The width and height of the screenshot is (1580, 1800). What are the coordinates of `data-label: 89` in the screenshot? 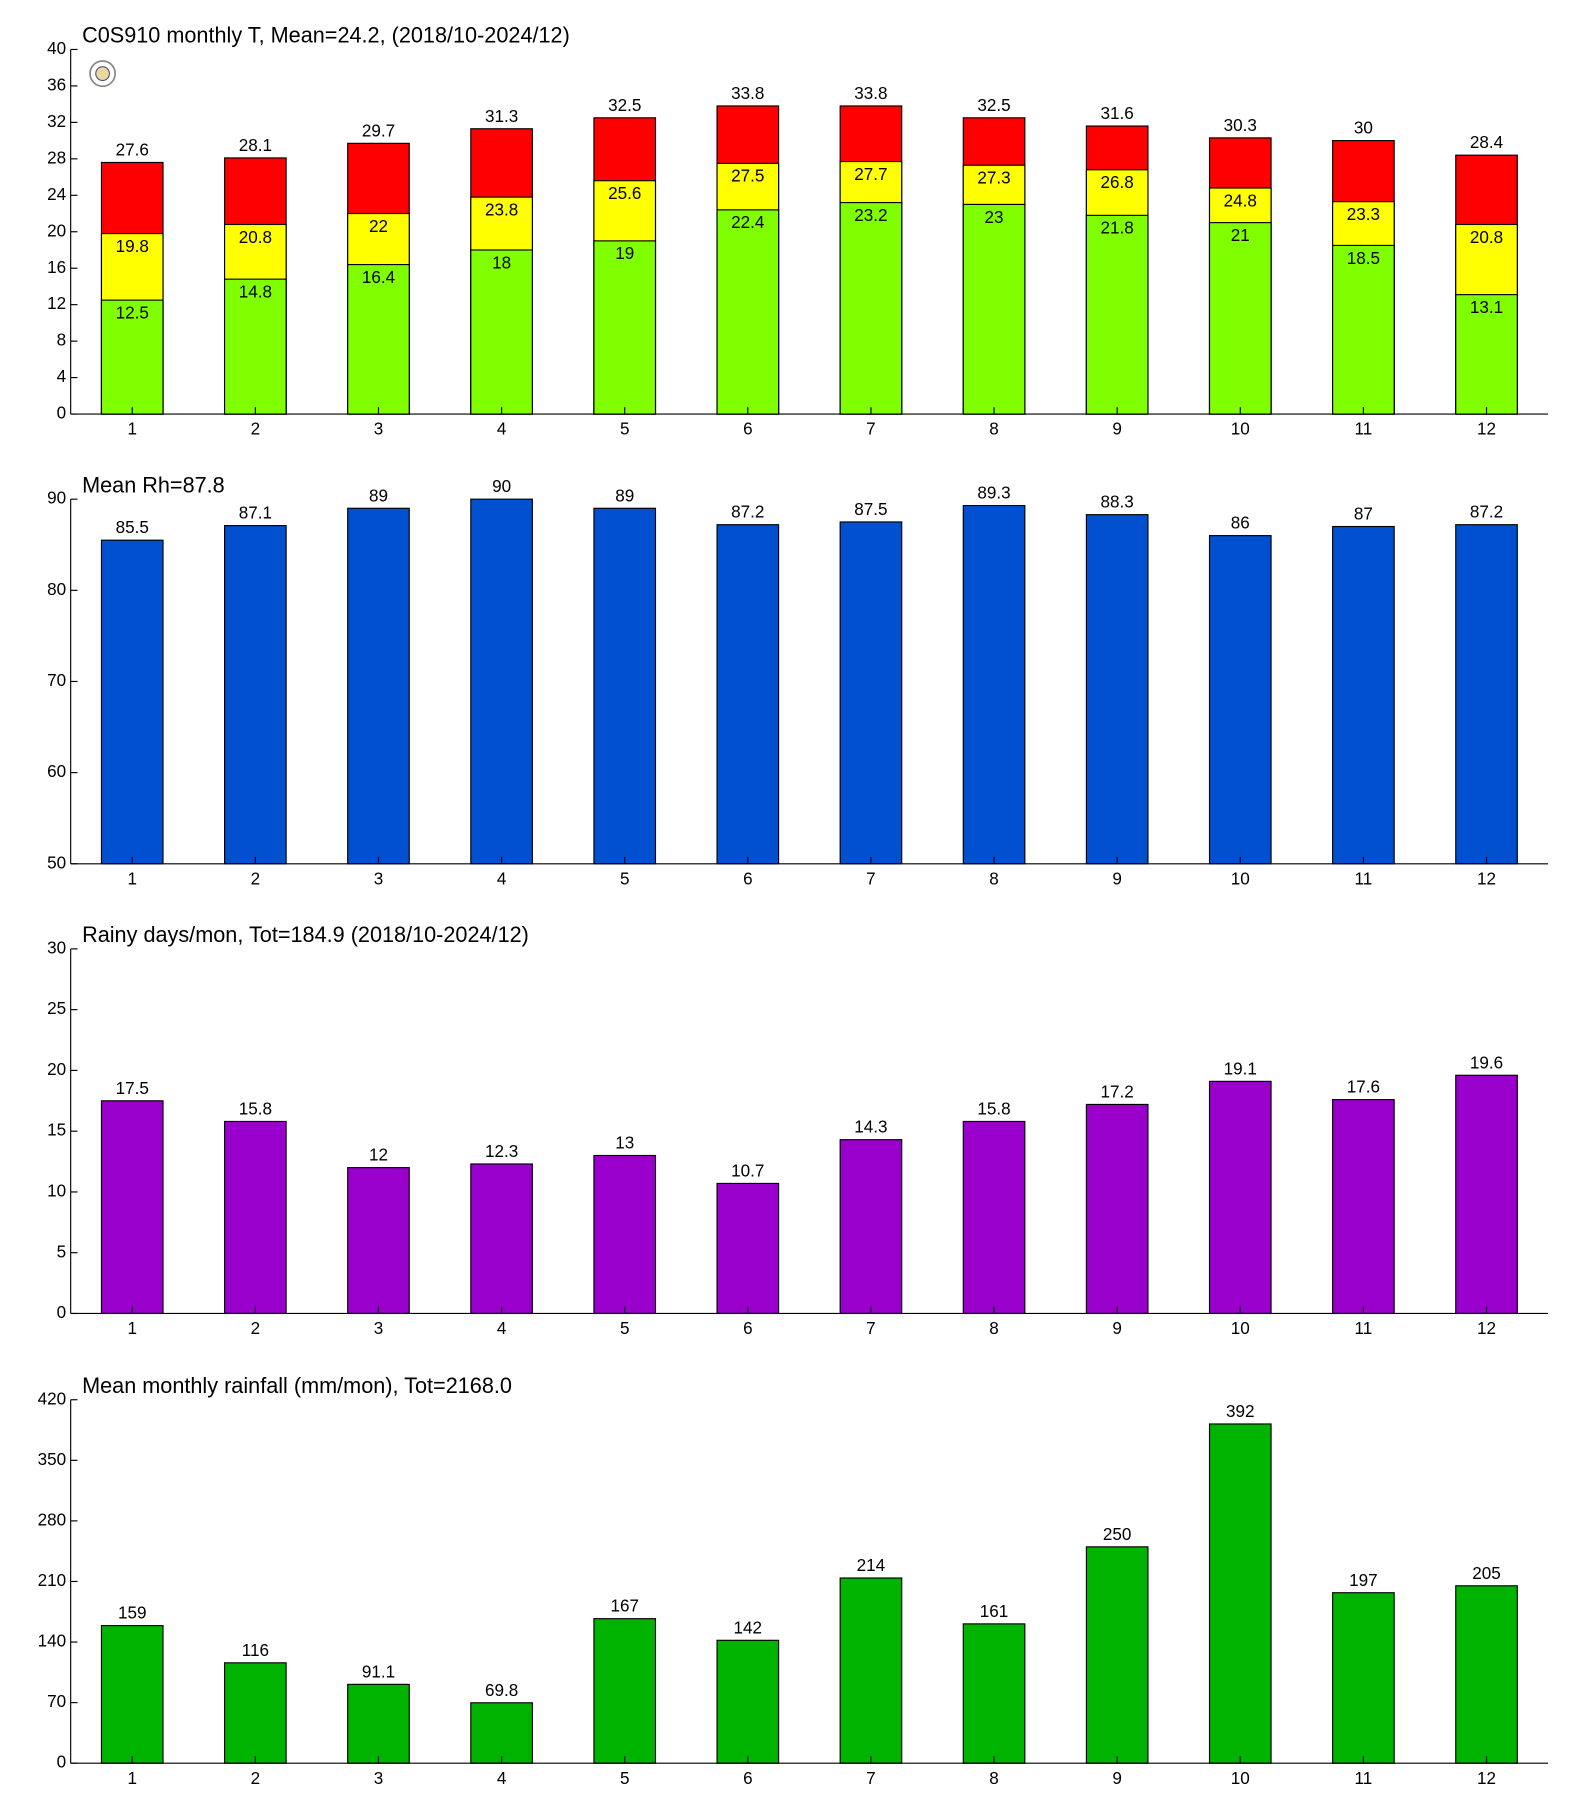 It's located at (624, 495).